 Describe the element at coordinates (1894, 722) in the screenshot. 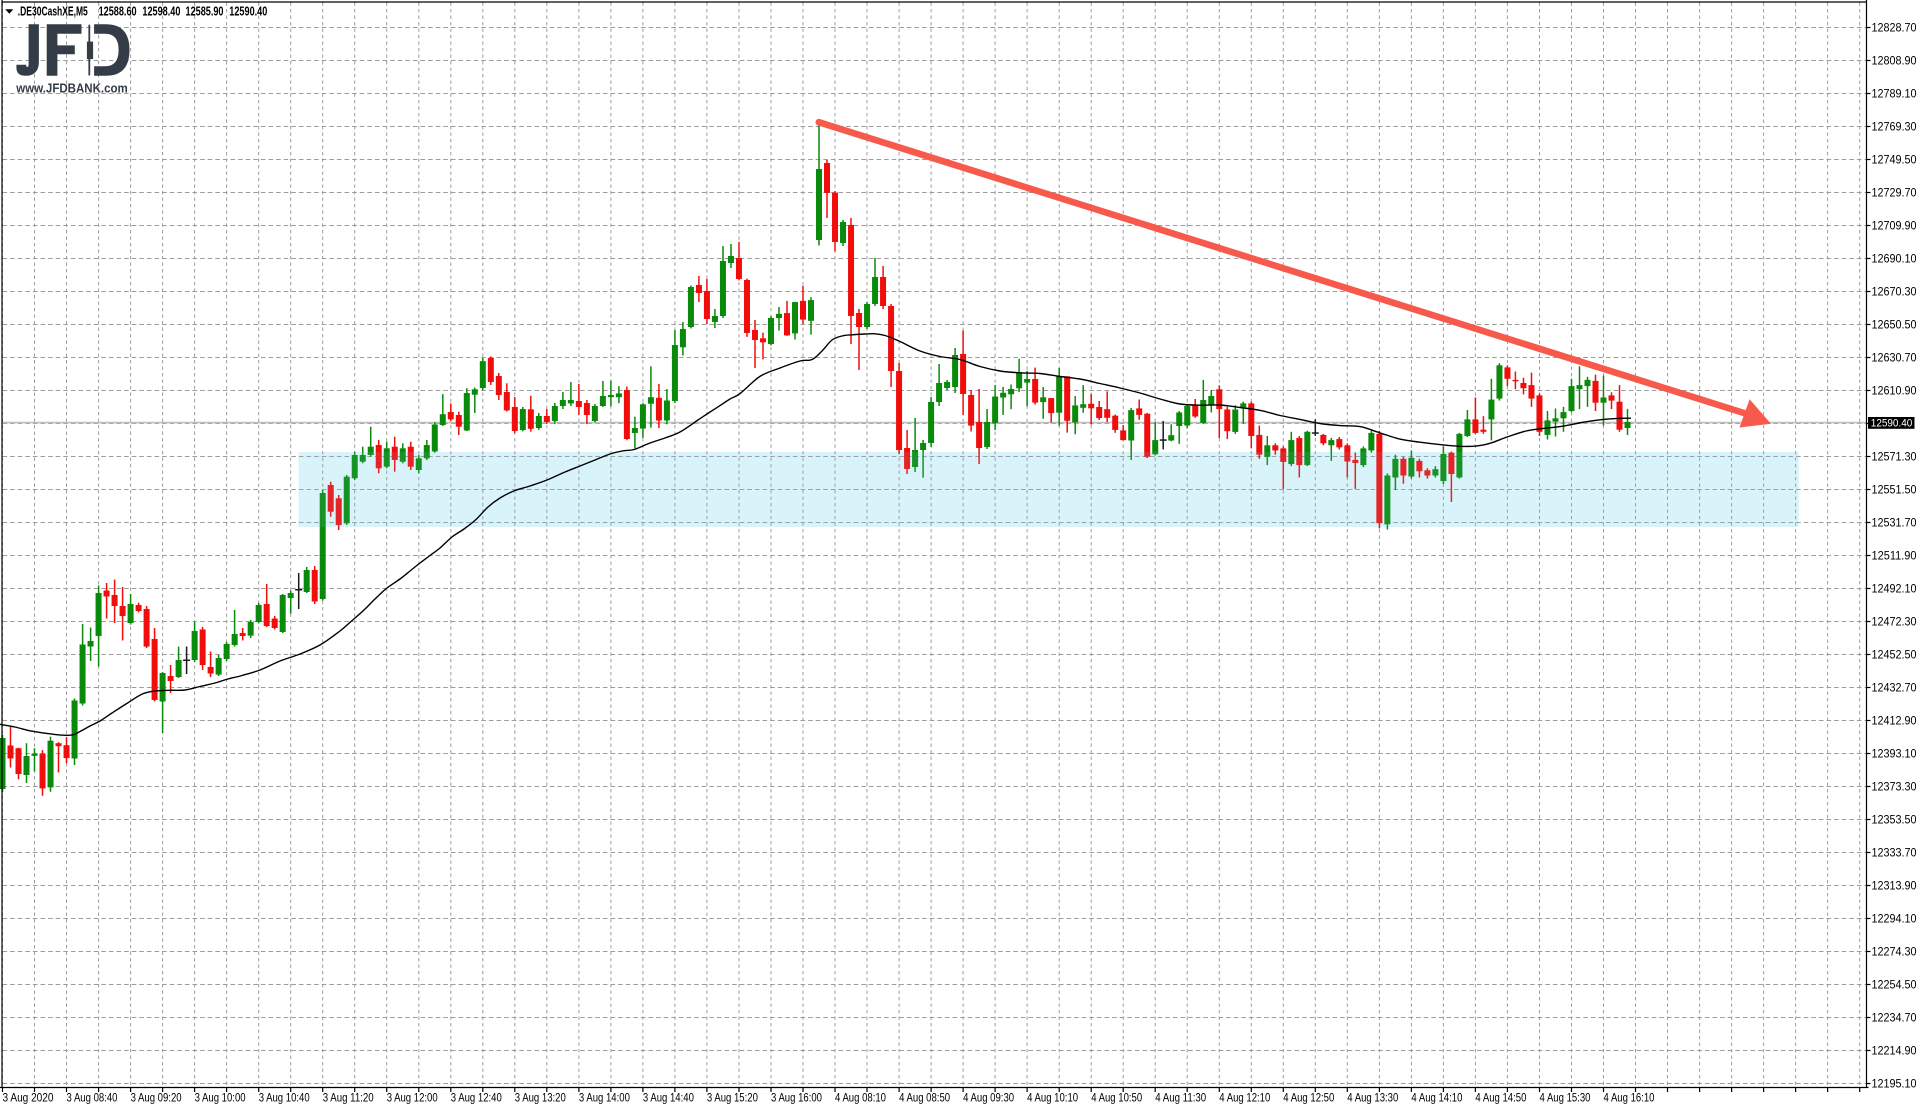

I see `svg-text: 12412.90` at that location.